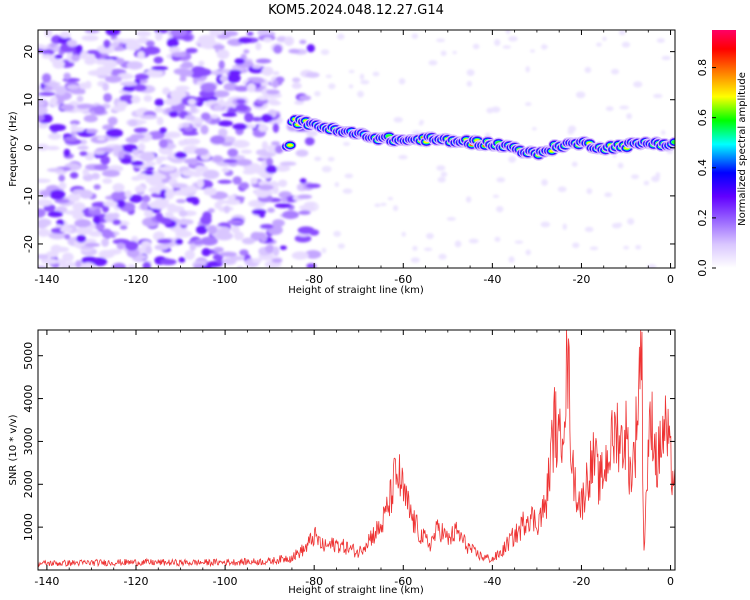 Image resolution: width=750 pixels, height=600 pixels. What do you see at coordinates (581, 279) in the screenshot?
I see `spectrogram-x-tick-label: -20` at bounding box center [581, 279].